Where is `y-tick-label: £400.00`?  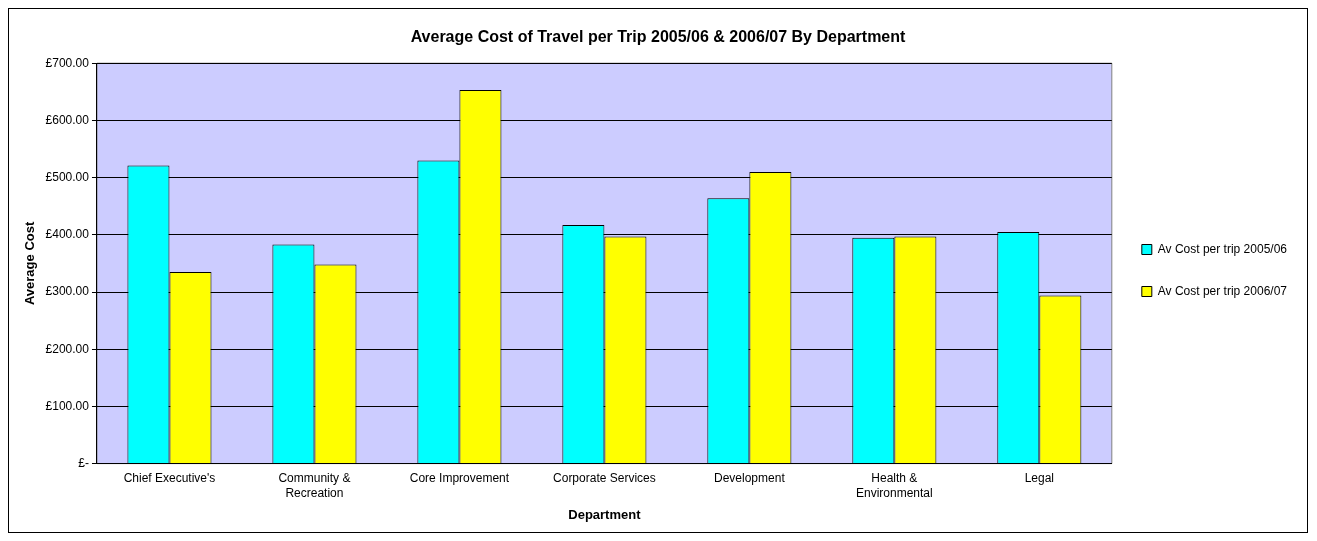
y-tick-label: £400.00 is located at coordinates (67, 234).